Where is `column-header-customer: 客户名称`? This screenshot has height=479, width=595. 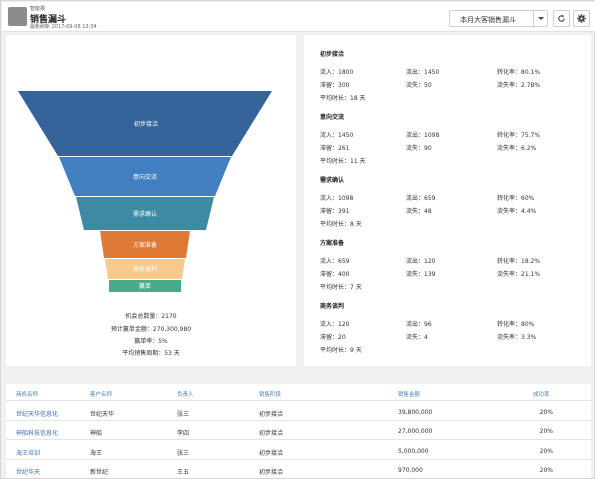 column-header-customer: 客户名称 is located at coordinates (101, 395).